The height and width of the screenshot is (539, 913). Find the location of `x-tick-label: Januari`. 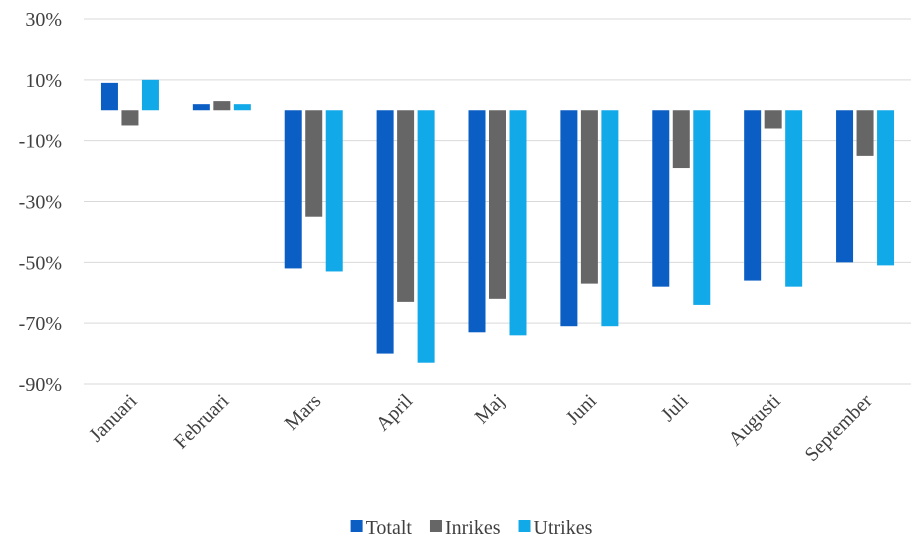

x-tick-label: Januari is located at coordinates (113, 418).